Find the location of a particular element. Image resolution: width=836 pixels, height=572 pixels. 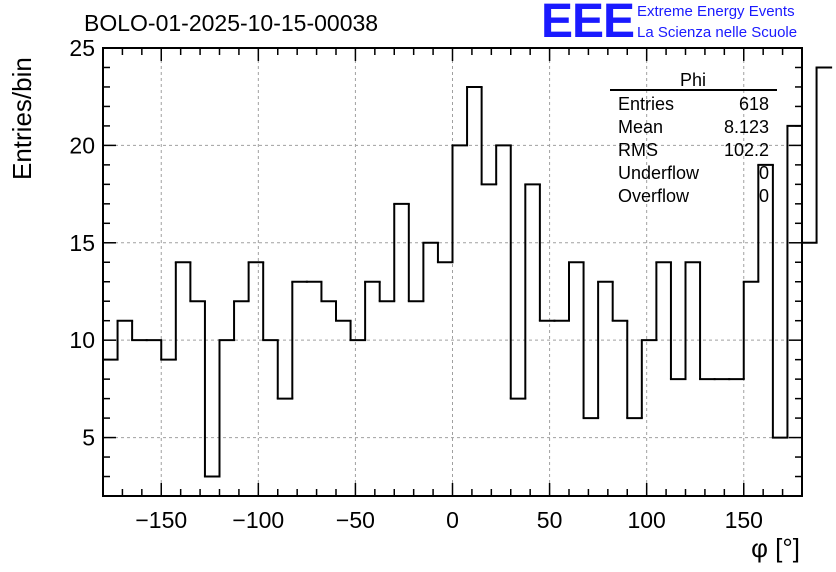

x-tick-label: 150 is located at coordinates (744, 520).